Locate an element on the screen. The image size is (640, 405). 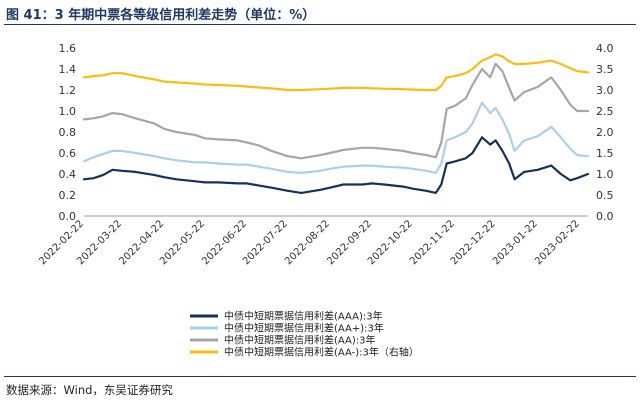
y-right-tick-label: 1.0 is located at coordinates (605, 174).